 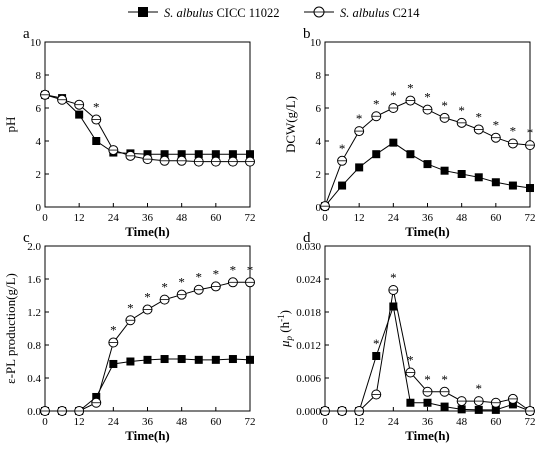 What do you see at coordinates (39, 142) in the screenshot?
I see `y-tick-label: 4` at bounding box center [39, 142].